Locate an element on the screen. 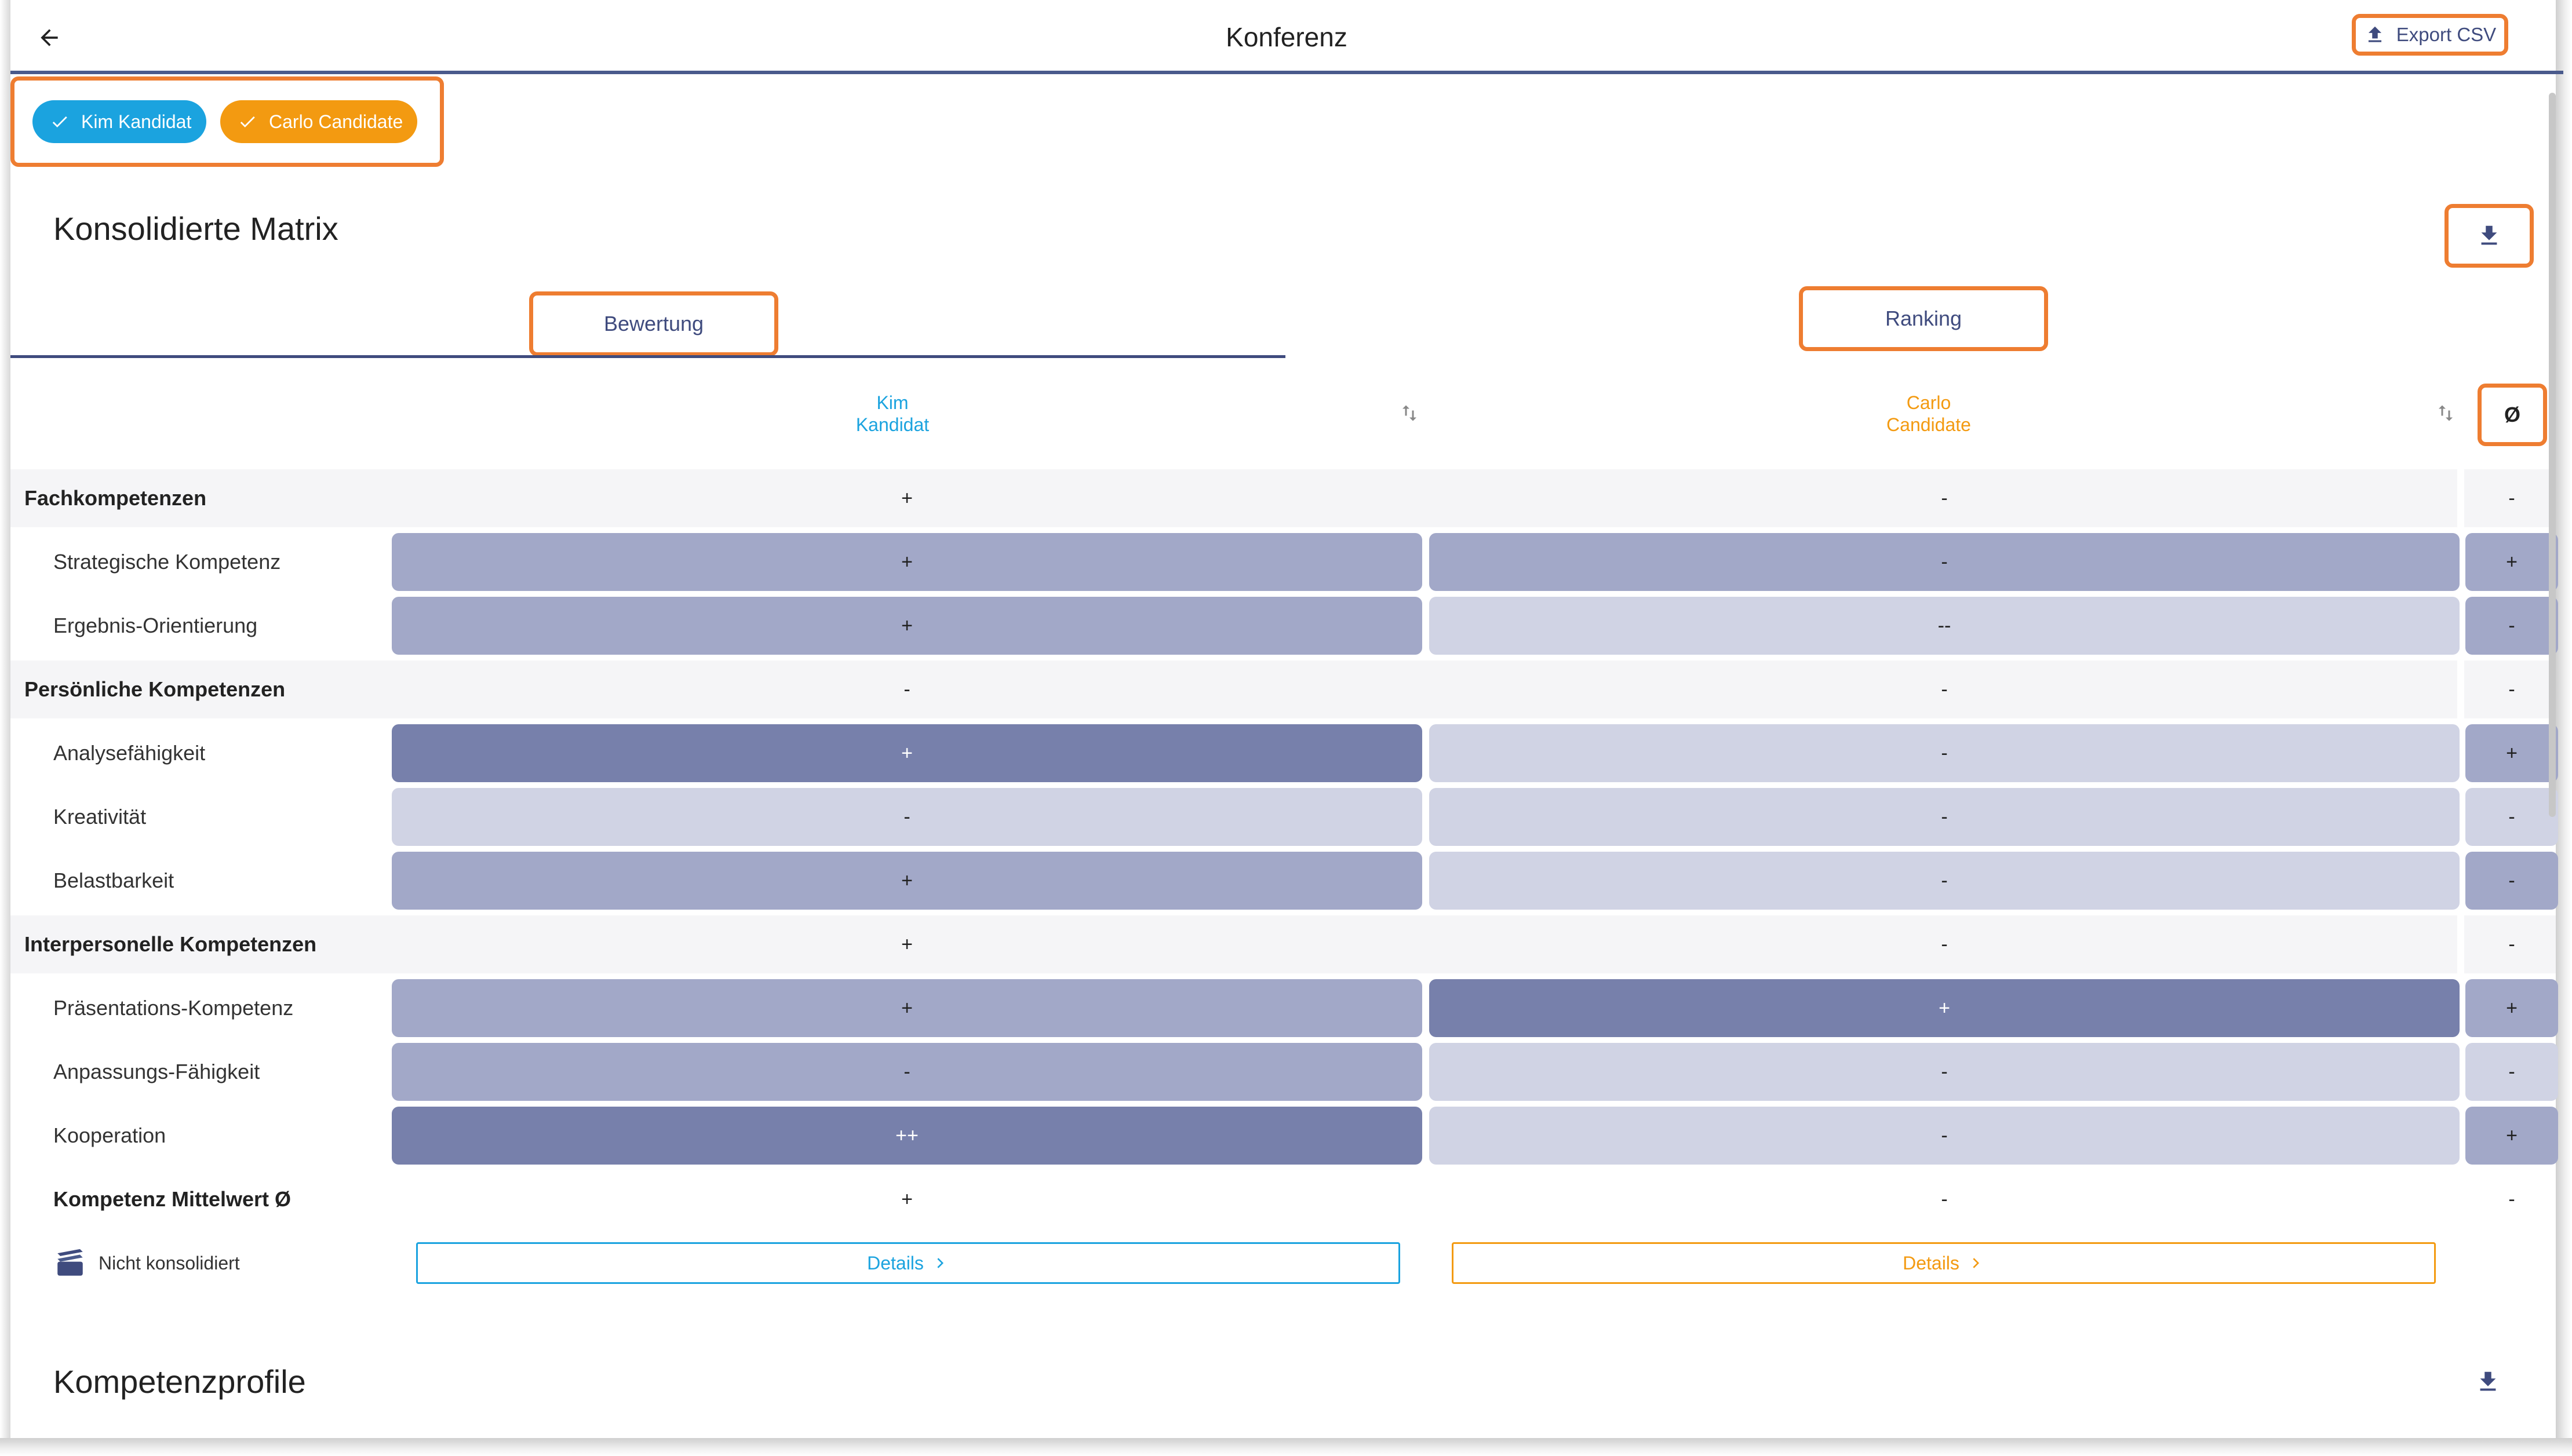 The image size is (2572, 1456). mean-value-carlo: - is located at coordinates (1944, 1199).